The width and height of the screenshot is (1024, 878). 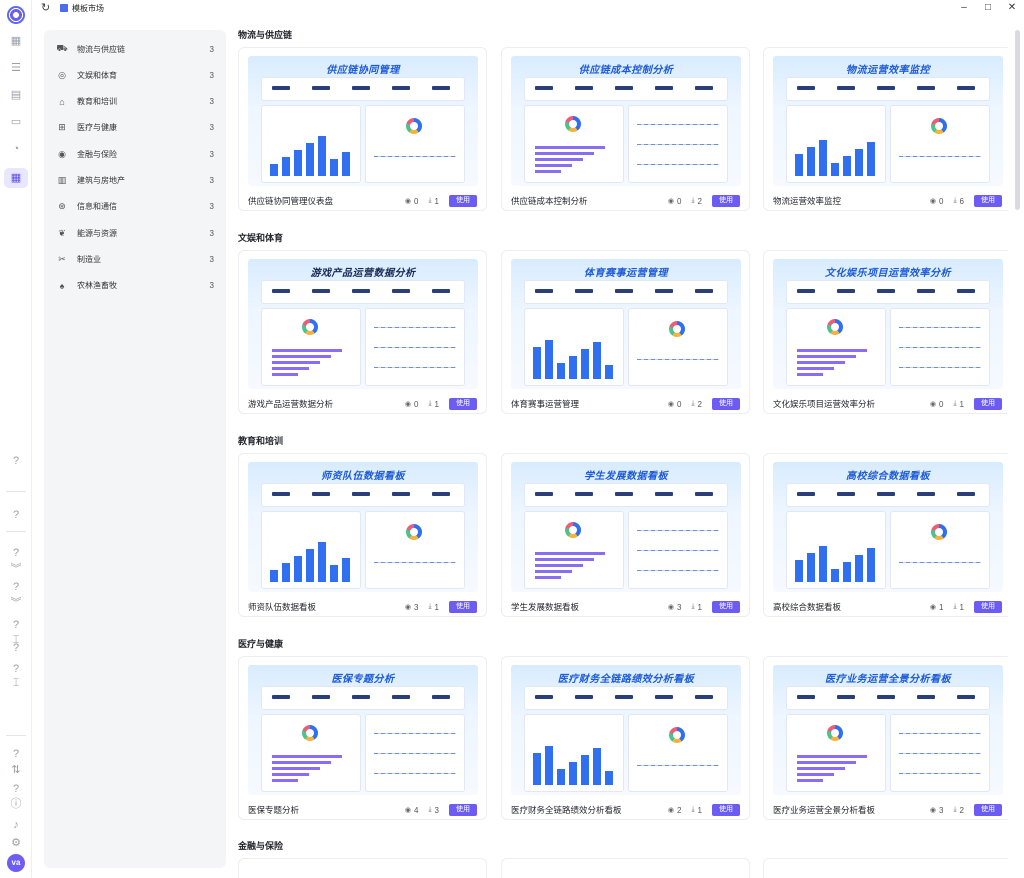 What do you see at coordinates (988, 7) in the screenshot?
I see `maximize-icon: □` at bounding box center [988, 7].